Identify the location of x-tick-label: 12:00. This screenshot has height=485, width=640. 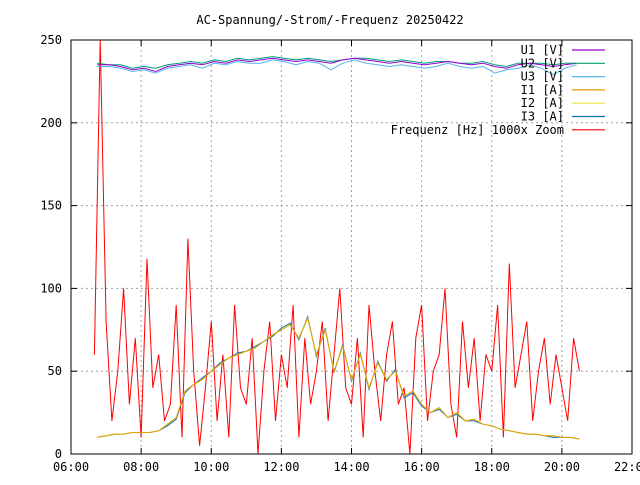
(281, 467).